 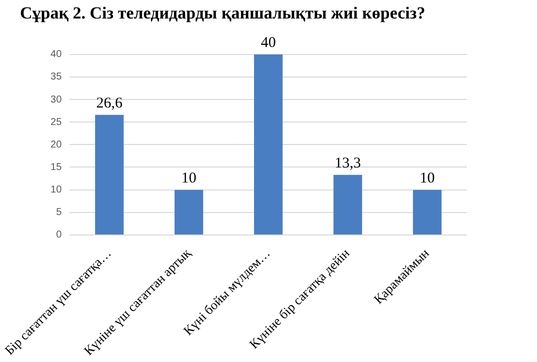 I want to click on y-tick-label: 35, so click(x=56, y=77).